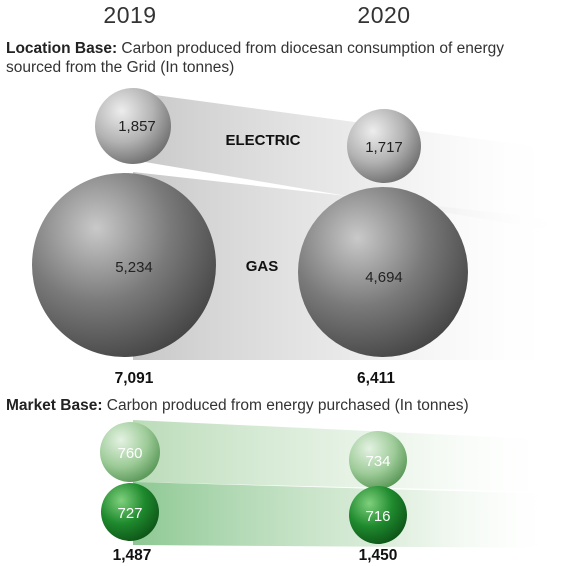 This screenshot has width=561, height=566. I want to click on total-location-2020: 6,411, so click(376, 378).